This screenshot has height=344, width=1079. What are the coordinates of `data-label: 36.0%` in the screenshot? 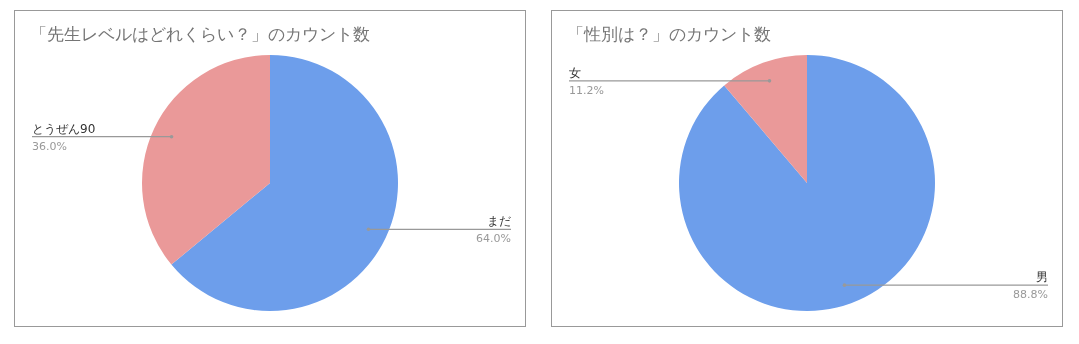 It's located at (49, 146).